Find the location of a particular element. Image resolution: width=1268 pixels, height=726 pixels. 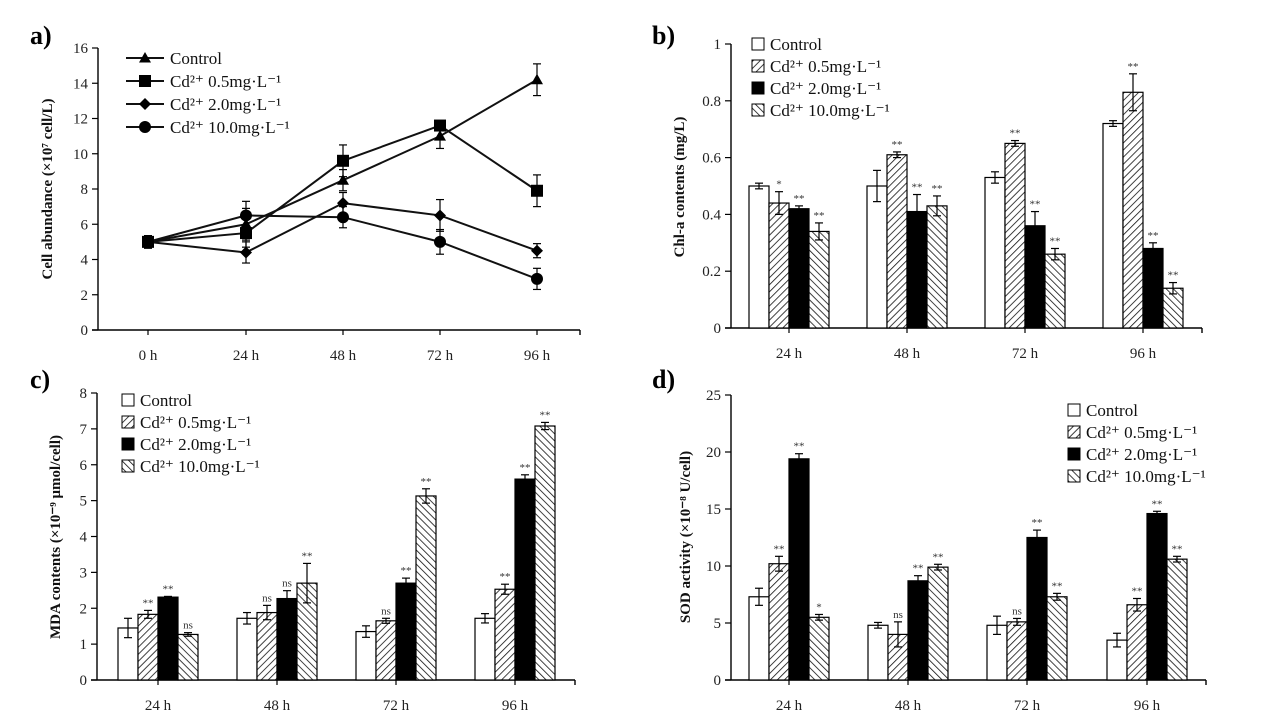

legend-item: Cd²⁺ 0.5mg·L⁻¹ is located at coordinates (816, 66).